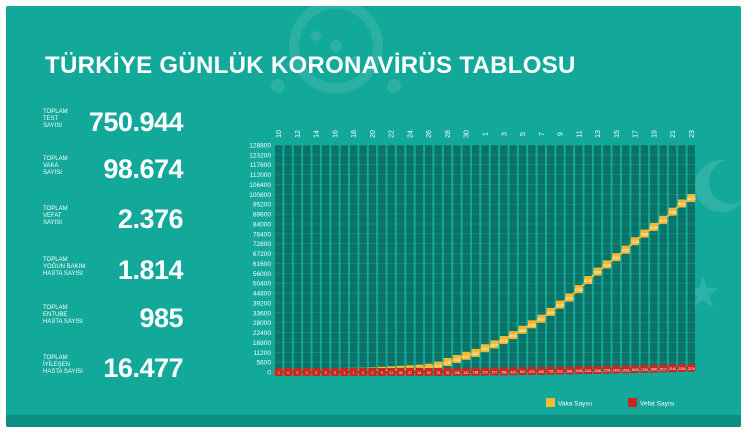  What do you see at coordinates (391, 373) in the screenshot?
I see `death-data-label: 21` at bounding box center [391, 373].